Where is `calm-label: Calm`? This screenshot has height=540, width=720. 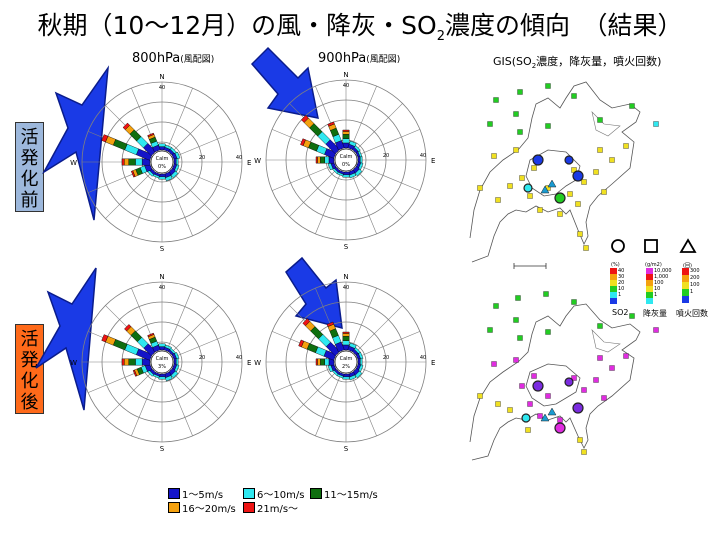 calm-label: Calm is located at coordinates (162, 159).